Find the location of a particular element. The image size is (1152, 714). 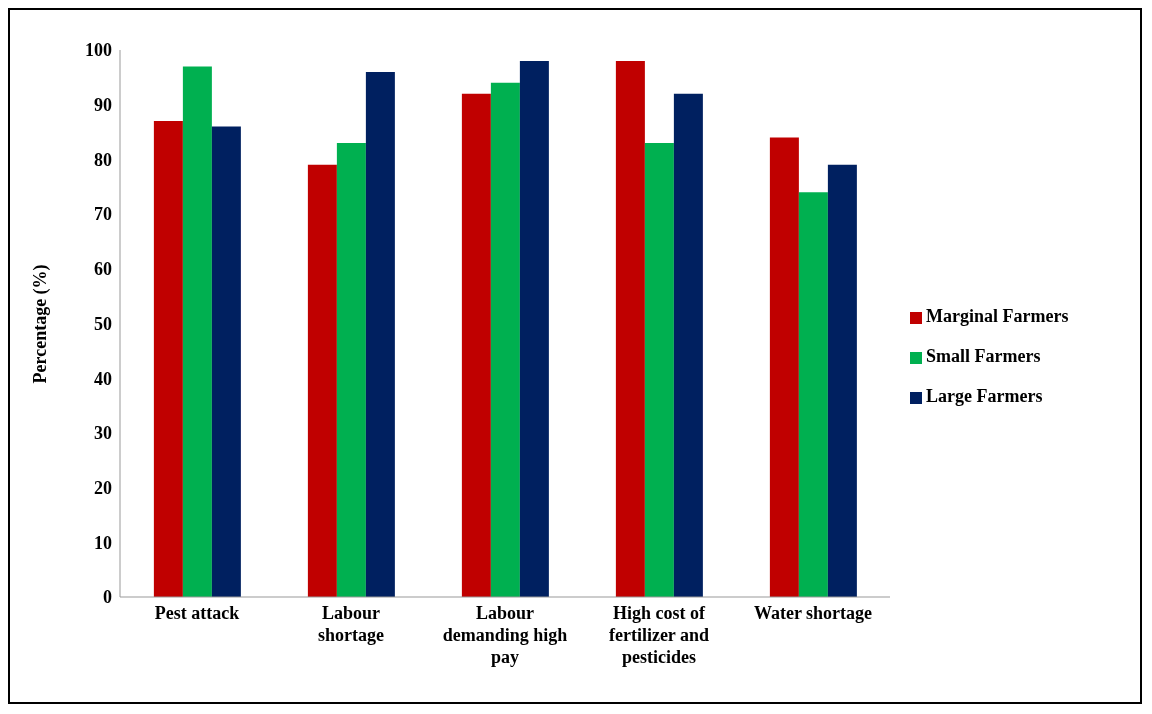

x-tick-label: Water shortage is located at coordinates (813, 613).